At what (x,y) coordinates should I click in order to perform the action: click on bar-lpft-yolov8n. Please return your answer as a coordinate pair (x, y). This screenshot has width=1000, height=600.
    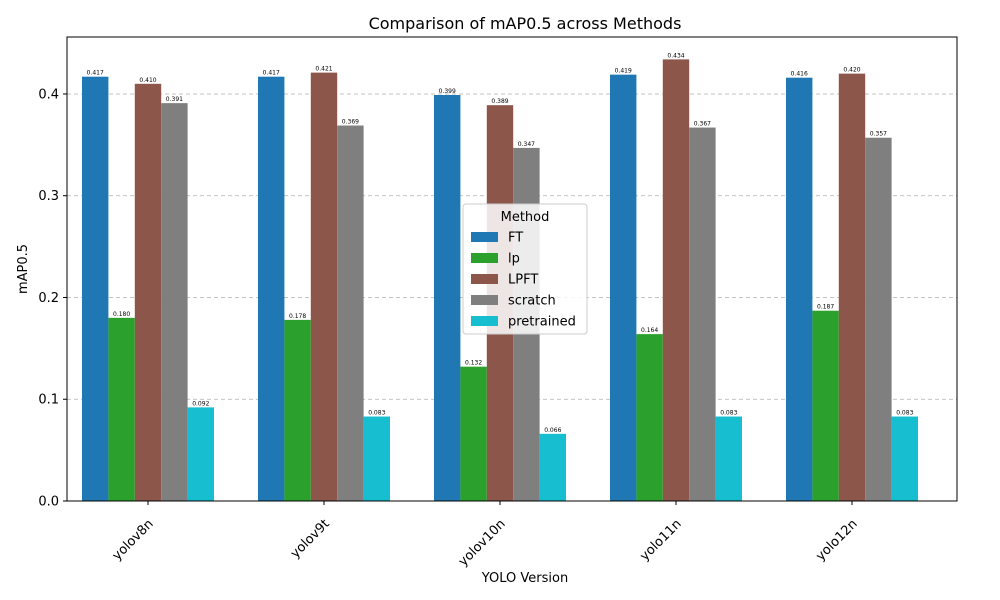
    Looking at the image, I should click on (148, 292).